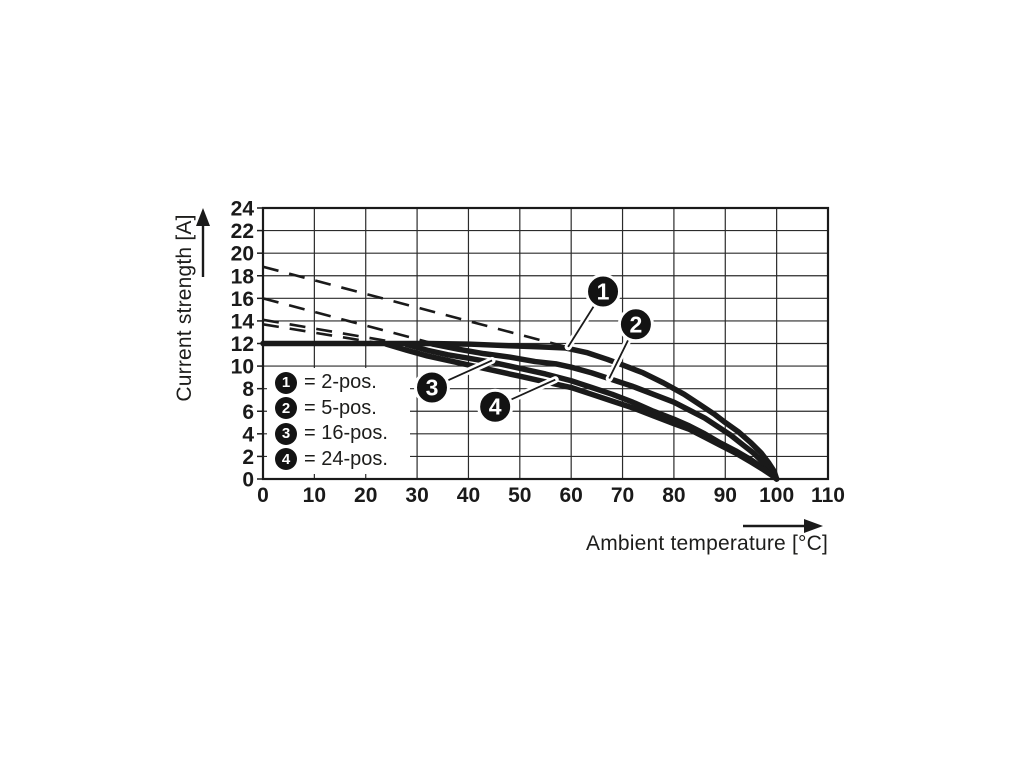 This screenshot has height=765, width=1020. Describe the element at coordinates (346, 433) in the screenshot. I see `legend-label: = 16-pos.` at that location.